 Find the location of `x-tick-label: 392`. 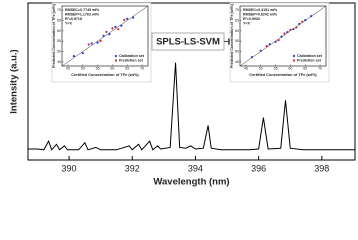

x-tick-label: 392 is located at coordinates (132, 168).